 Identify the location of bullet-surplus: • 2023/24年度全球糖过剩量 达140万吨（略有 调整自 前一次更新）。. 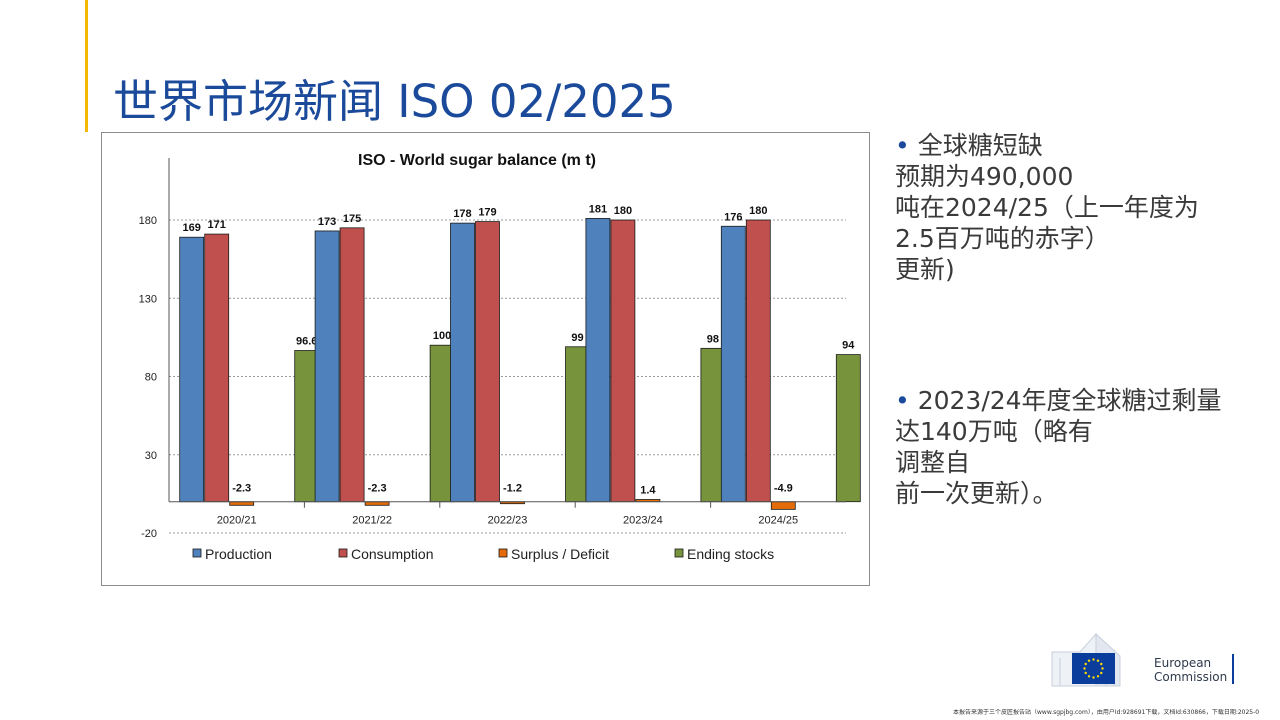
(1058, 447).